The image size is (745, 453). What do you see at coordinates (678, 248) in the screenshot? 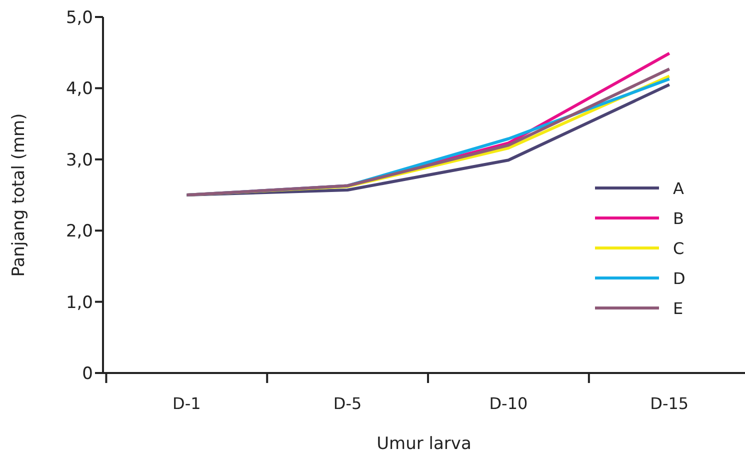
I see `legend-label: C` at bounding box center [678, 248].